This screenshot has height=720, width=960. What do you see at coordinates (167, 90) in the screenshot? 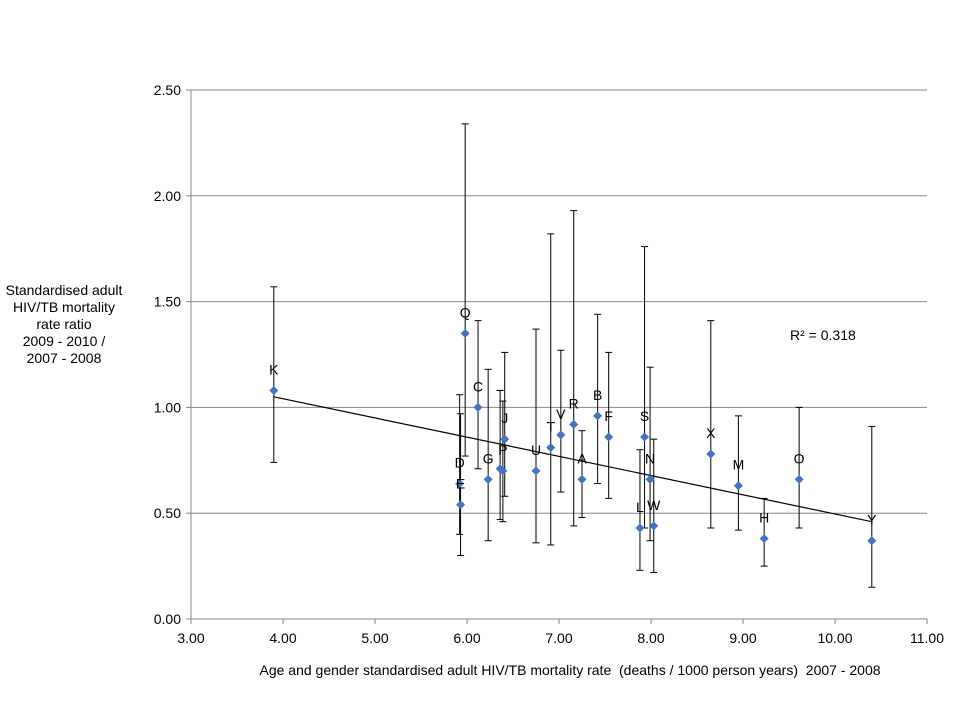
I see `y-tick-label: 2.50` at bounding box center [167, 90].